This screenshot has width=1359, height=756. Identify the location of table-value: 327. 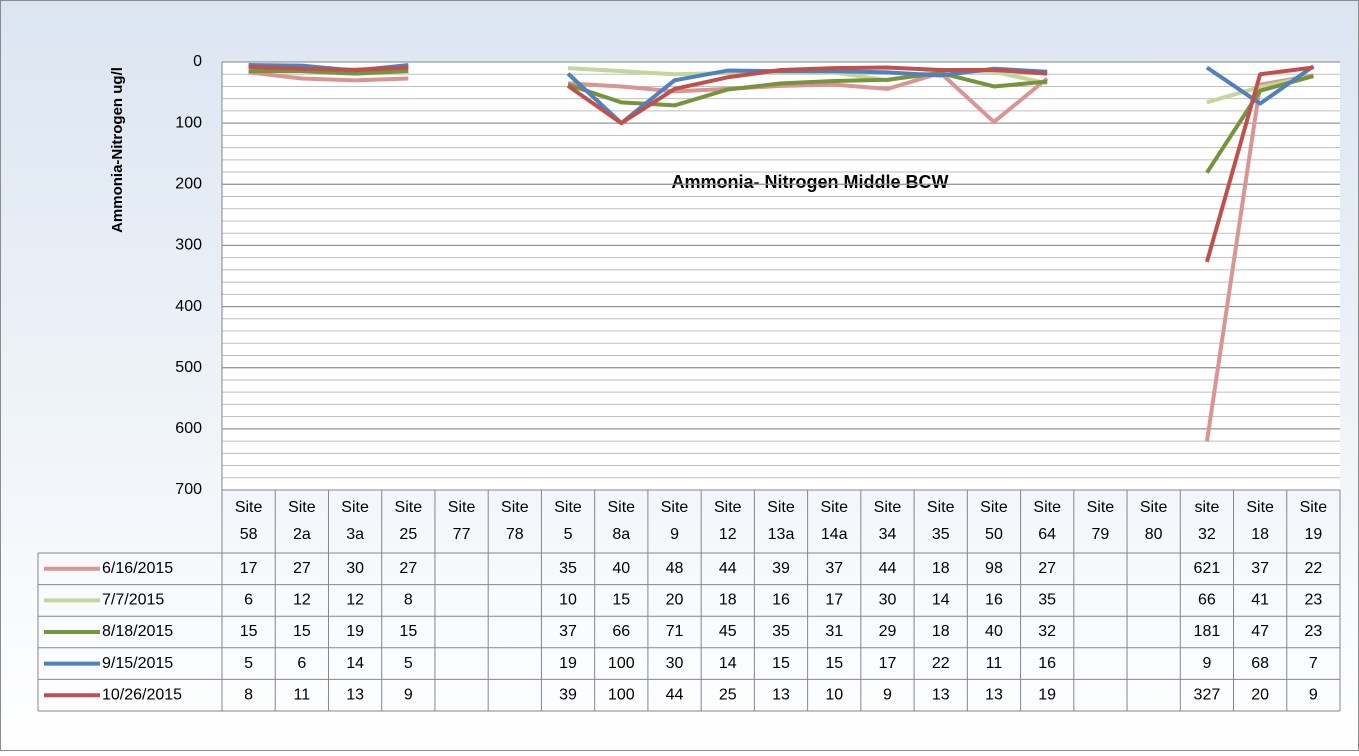
(1207, 694).